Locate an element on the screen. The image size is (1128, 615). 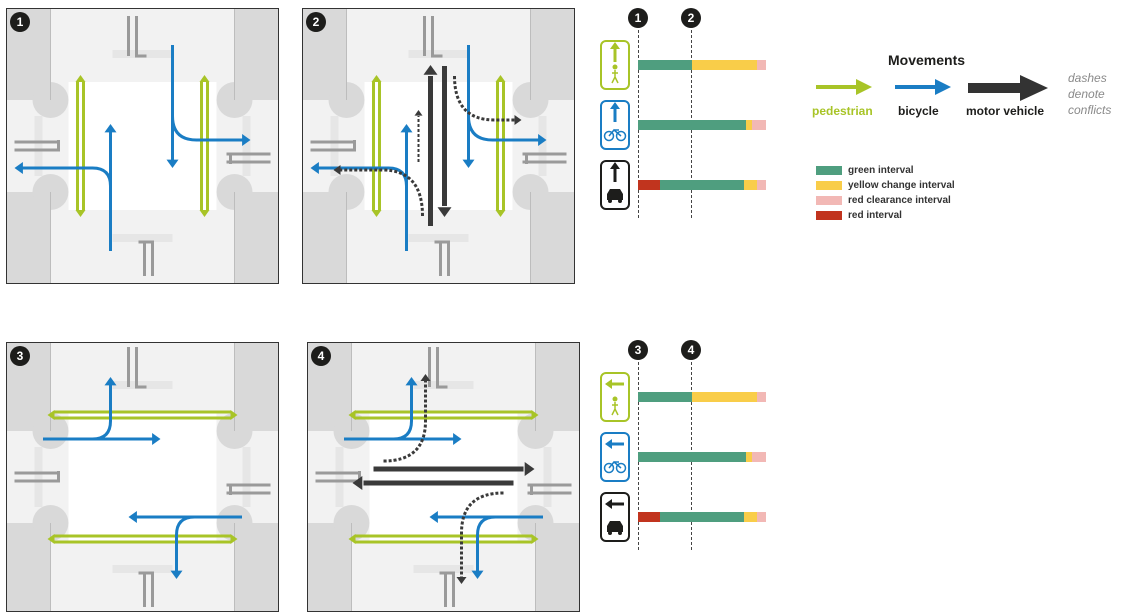
interval-label: red interval is located at coordinates (875, 215).